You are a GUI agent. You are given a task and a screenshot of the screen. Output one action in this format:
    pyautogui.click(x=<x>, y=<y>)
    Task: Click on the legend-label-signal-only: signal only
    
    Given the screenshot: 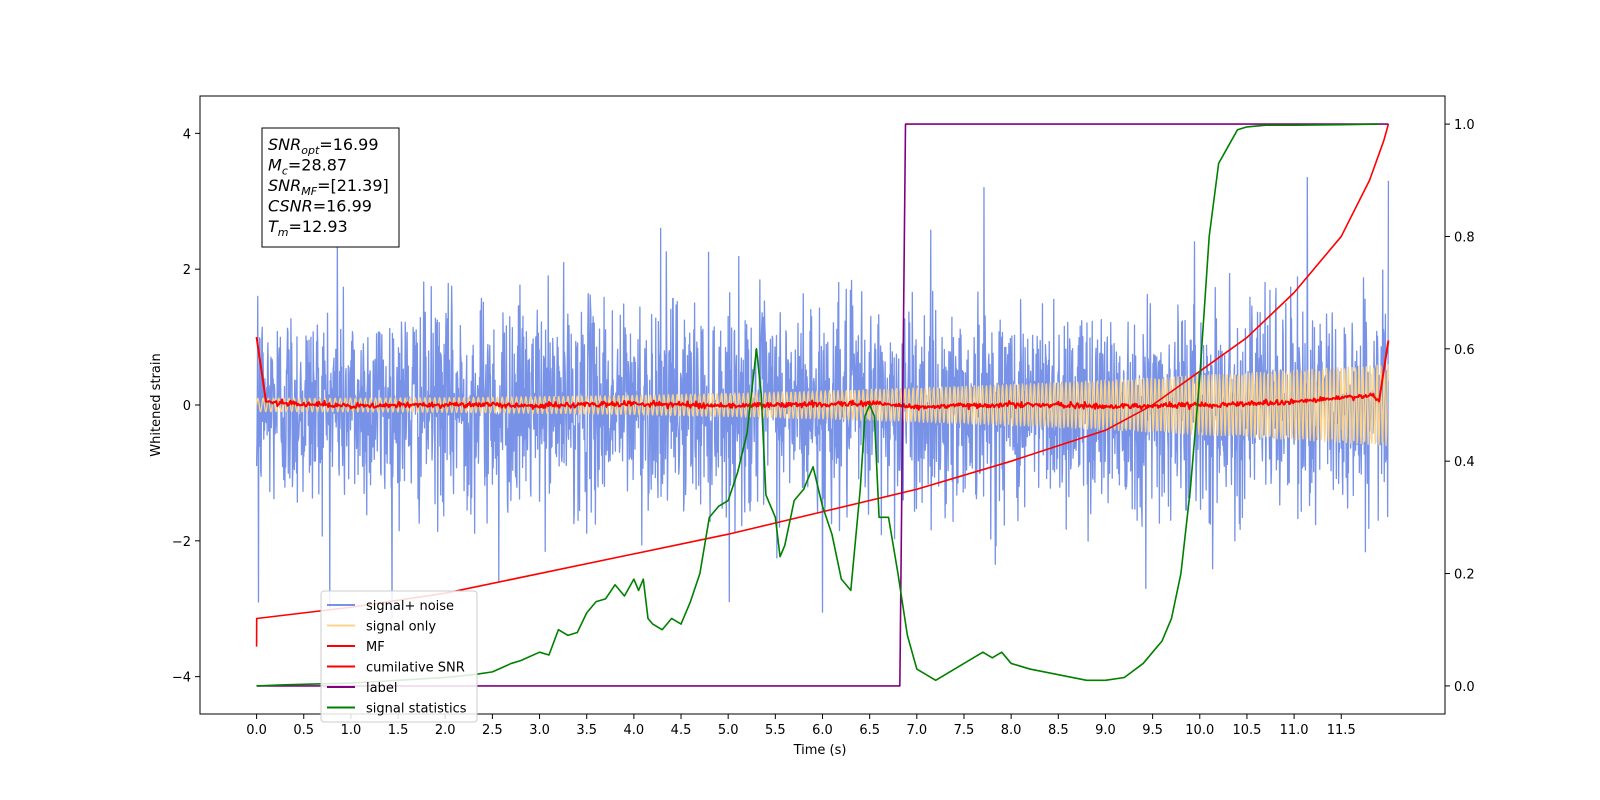 What is the action you would take?
    pyautogui.click(x=401, y=627)
    